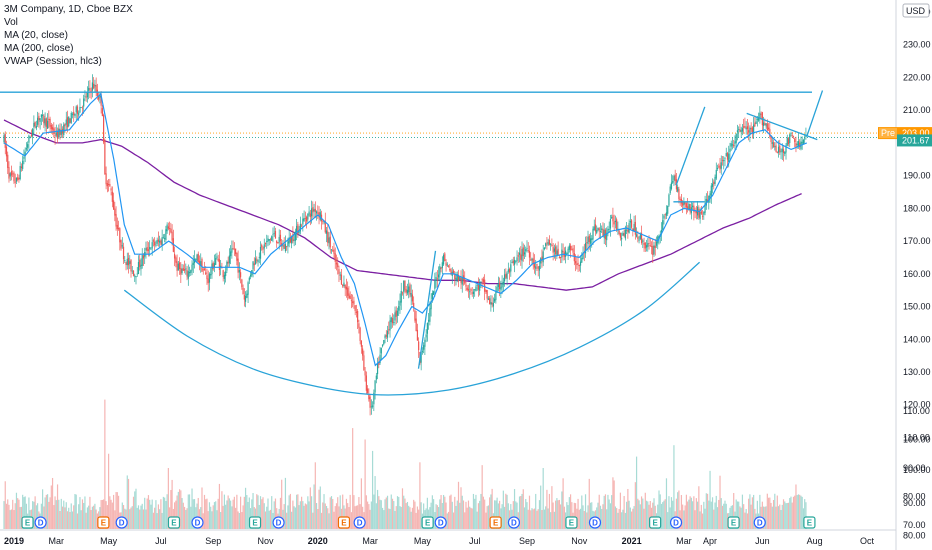  What do you see at coordinates (815, 541) in the screenshot?
I see `time-tick-label: Aug` at bounding box center [815, 541].